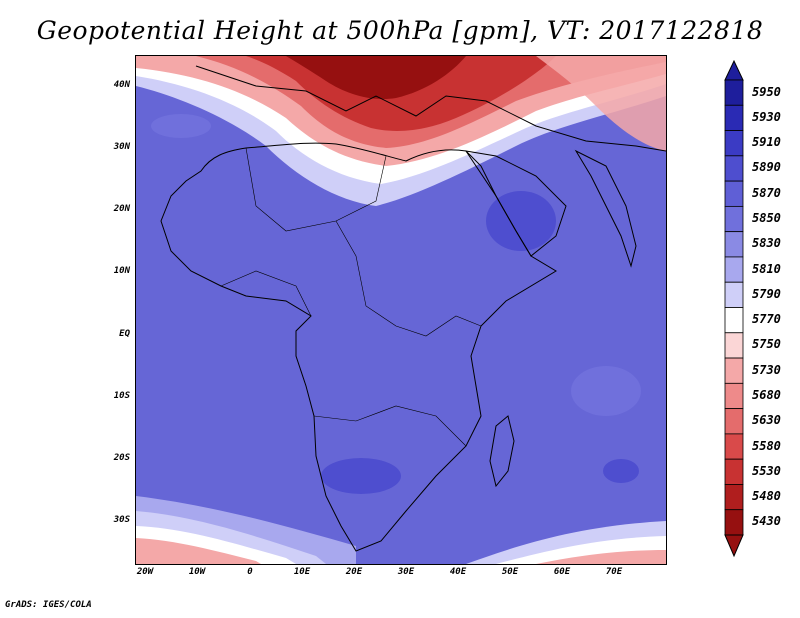  Describe the element at coordinates (302, 572) in the screenshot. I see `x-tick-10e: 10E` at that location.